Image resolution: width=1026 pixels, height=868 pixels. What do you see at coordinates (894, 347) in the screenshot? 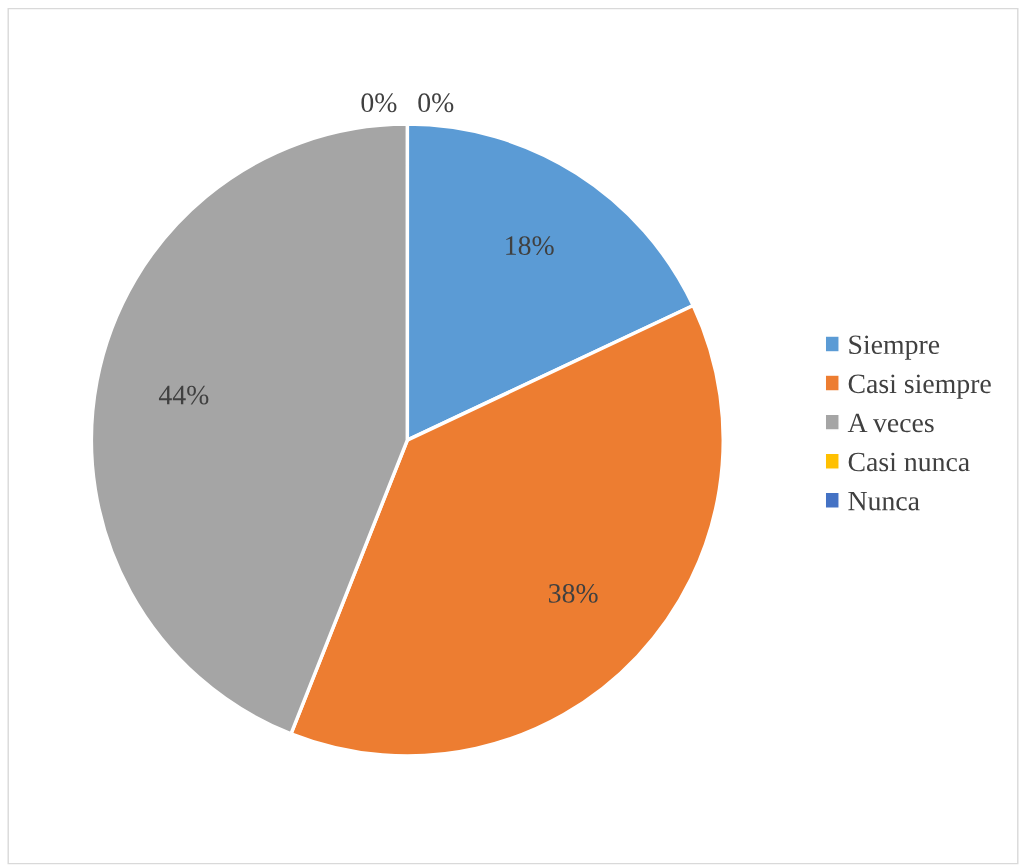
I see `legend-label: Siempre` at bounding box center [894, 347].